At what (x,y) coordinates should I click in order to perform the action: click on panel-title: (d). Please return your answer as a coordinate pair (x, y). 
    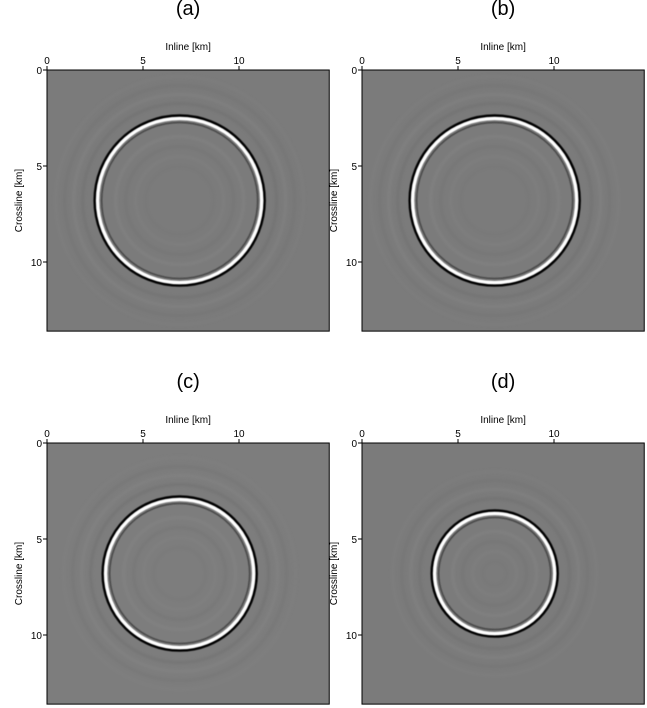
    Looking at the image, I should click on (503, 382).